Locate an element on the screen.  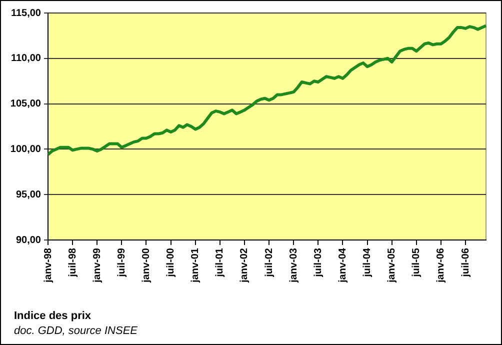
x-tick-label: janv-00 is located at coordinates (146, 266).